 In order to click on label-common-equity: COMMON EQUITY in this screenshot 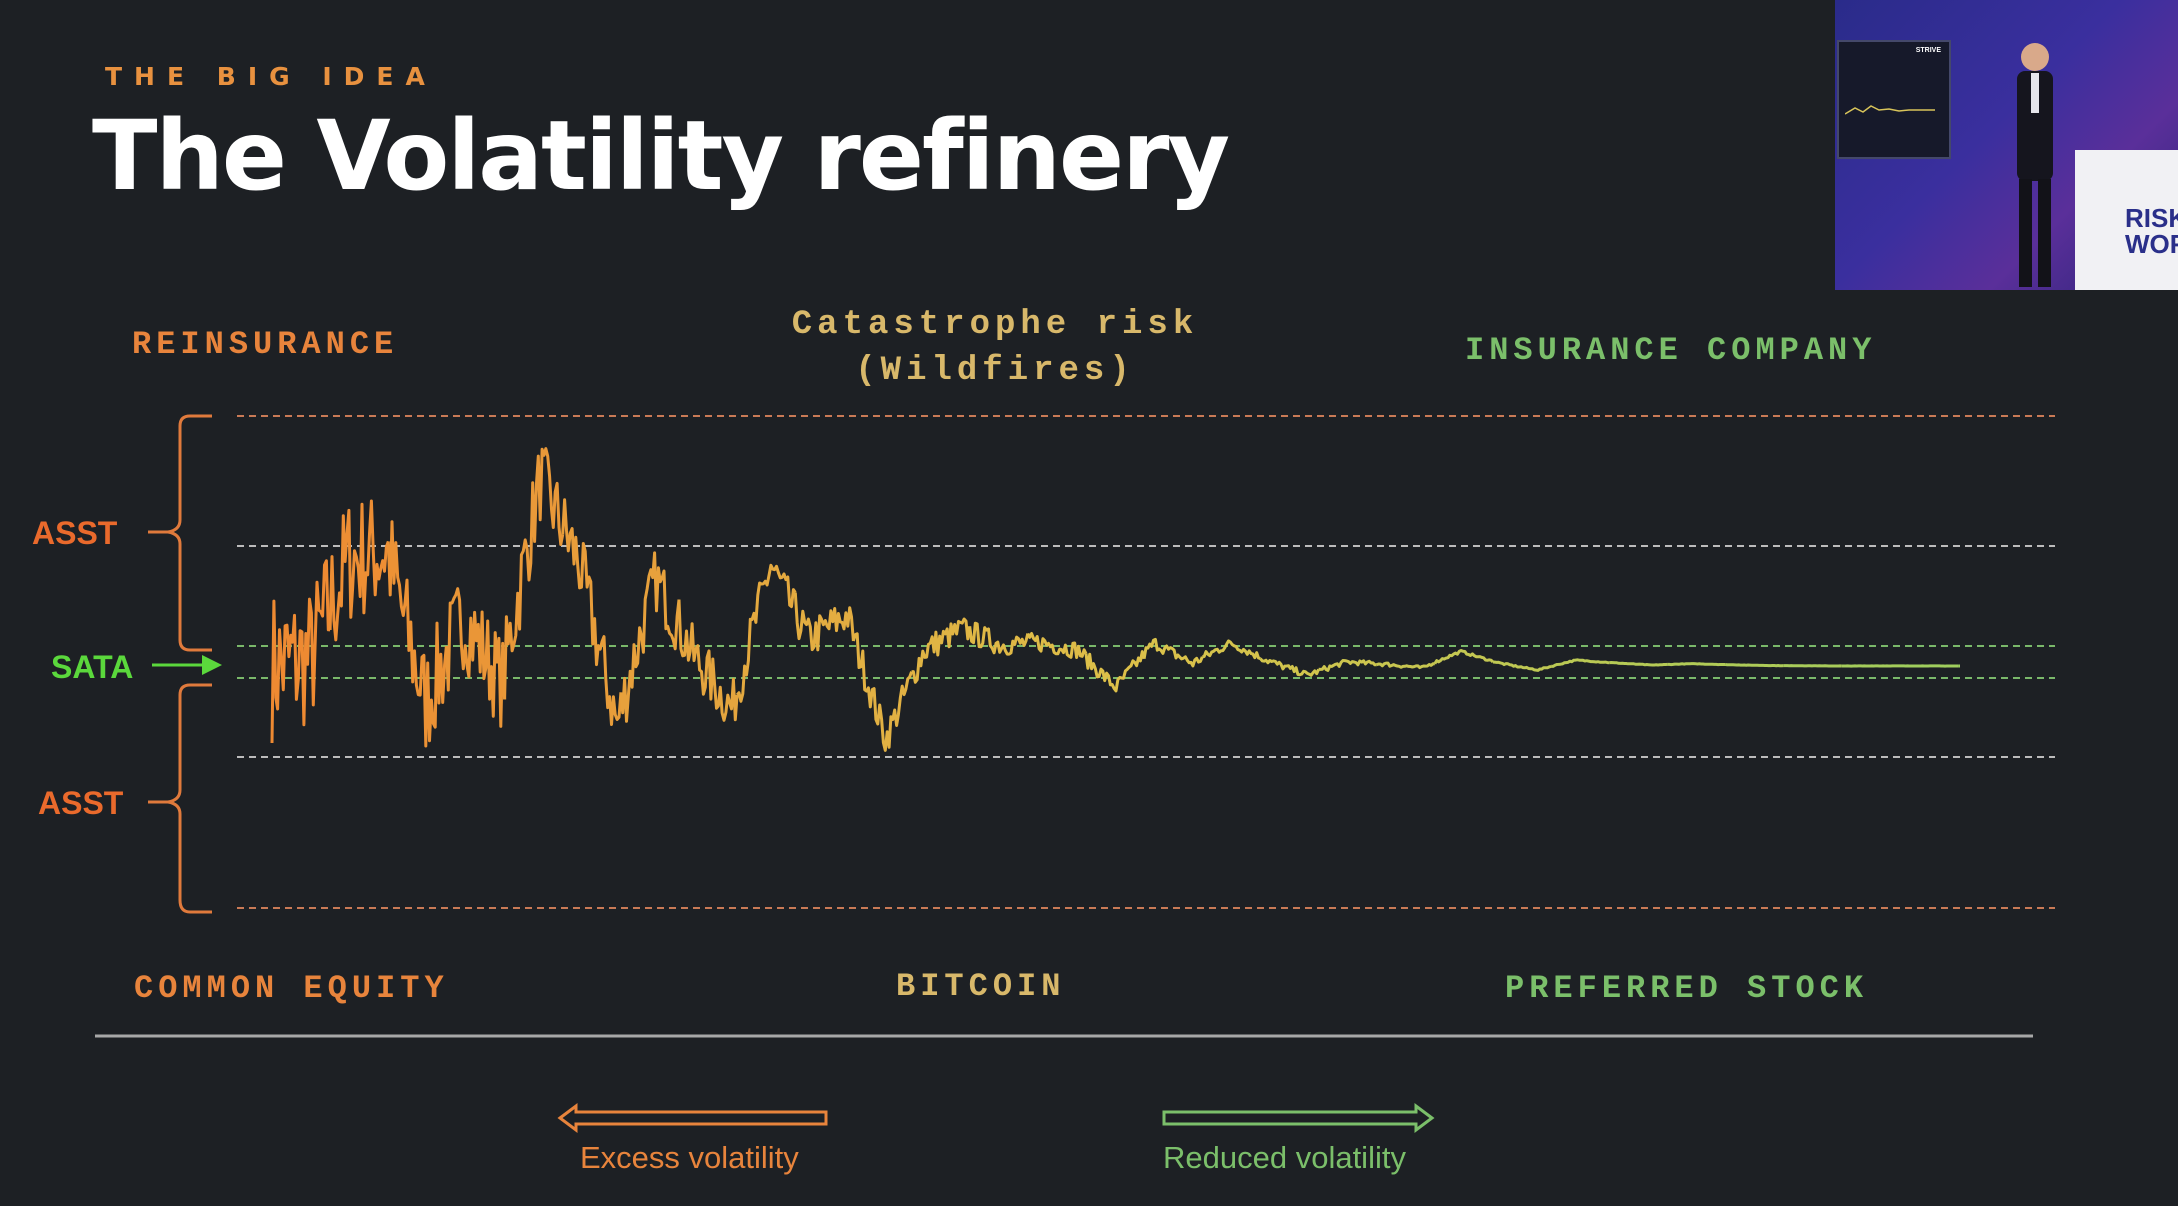, I will do `click(291, 988)`.